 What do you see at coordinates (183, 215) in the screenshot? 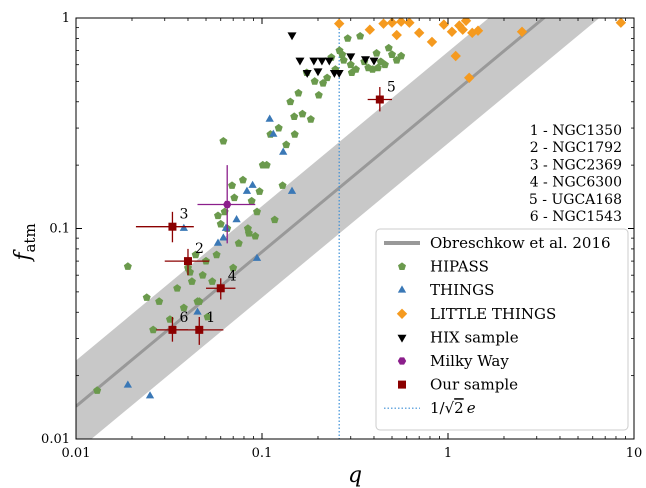
I see `point-label: 3` at bounding box center [183, 215].